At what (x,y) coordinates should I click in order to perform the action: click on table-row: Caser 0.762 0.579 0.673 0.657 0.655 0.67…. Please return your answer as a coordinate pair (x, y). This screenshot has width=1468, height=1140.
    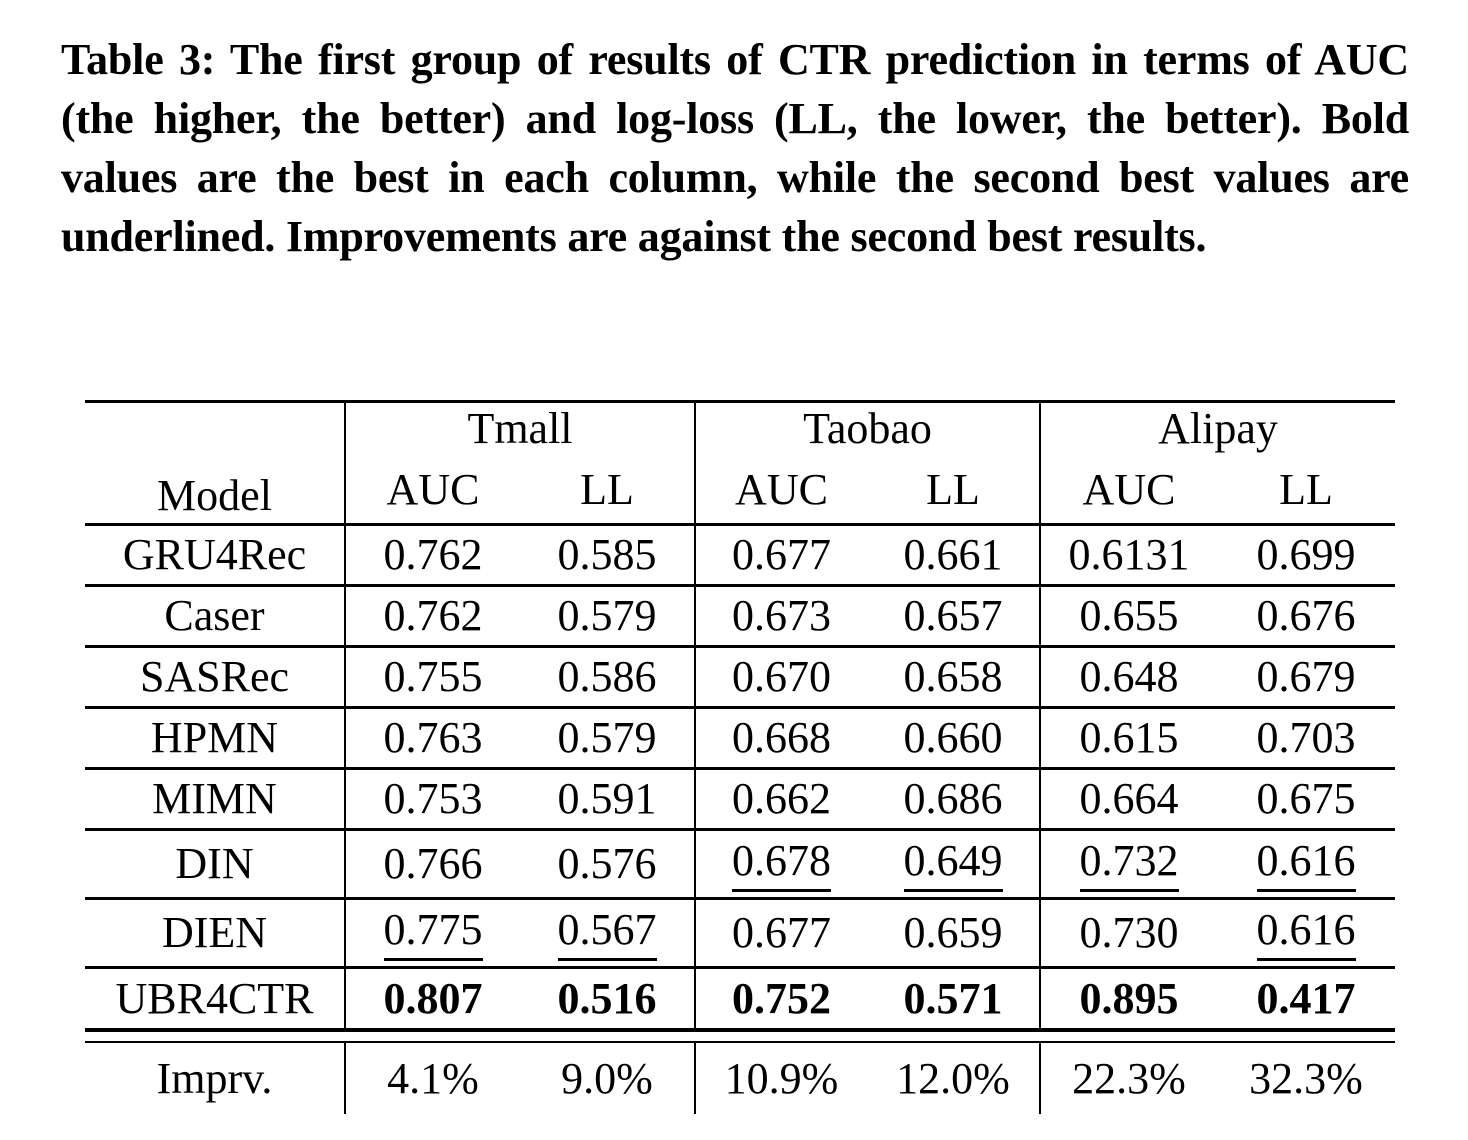
    Looking at the image, I should click on (740, 616).